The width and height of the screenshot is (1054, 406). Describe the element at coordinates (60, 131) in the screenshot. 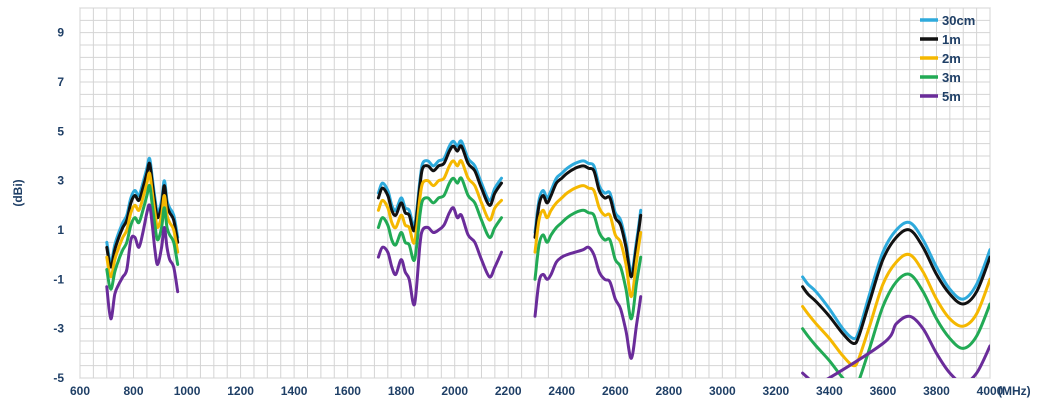

I see `y-tick-label: 5` at that location.